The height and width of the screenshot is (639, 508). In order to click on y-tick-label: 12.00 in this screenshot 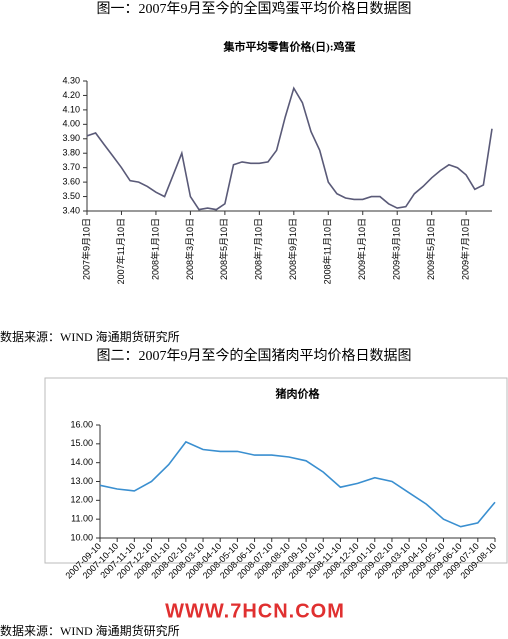, I will do `click(81, 500)`.